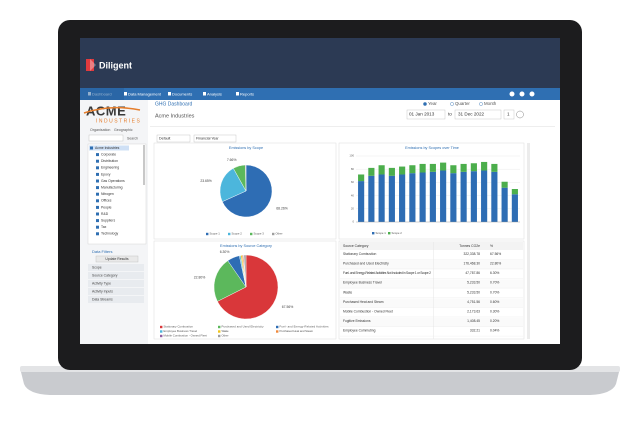 This screenshot has width=640, height=427. I want to click on sidebar-tab: Organisation, so click(100, 130).